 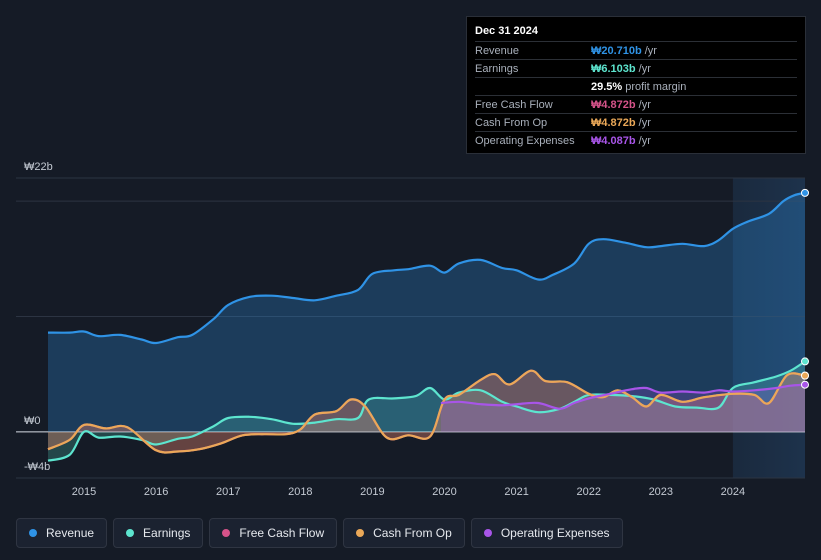 What do you see at coordinates (613, 68) in the screenshot?
I see `tooltip-value: ₩6.103b` at bounding box center [613, 68].